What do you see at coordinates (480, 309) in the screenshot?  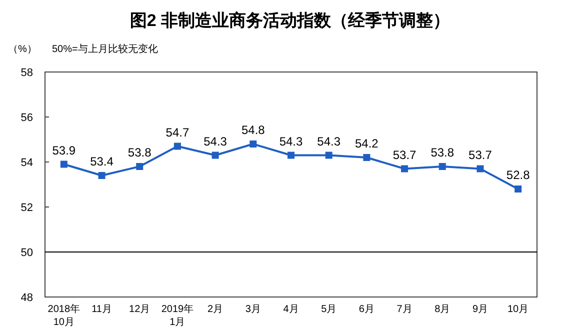 I see `x-tick-label: 9月` at bounding box center [480, 309].